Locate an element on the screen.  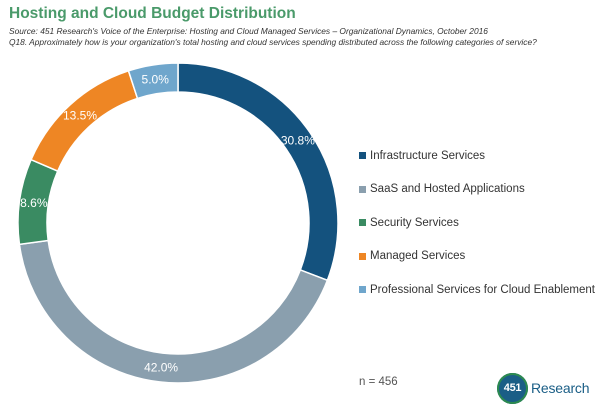
slice-professional-services-for-cloud-enablement is located at coordinates (153, 81).